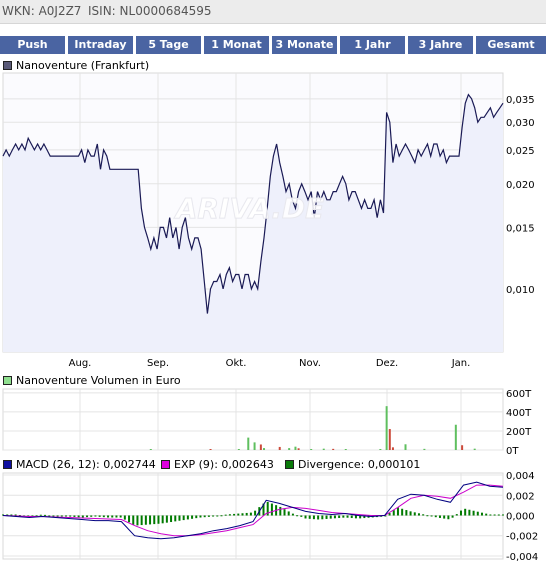 Image resolution: width=546 pixels, height=563 pixels. Describe the element at coordinates (304, 45) in the screenshot. I see `tab-3-monate: 3 Monate` at that location.